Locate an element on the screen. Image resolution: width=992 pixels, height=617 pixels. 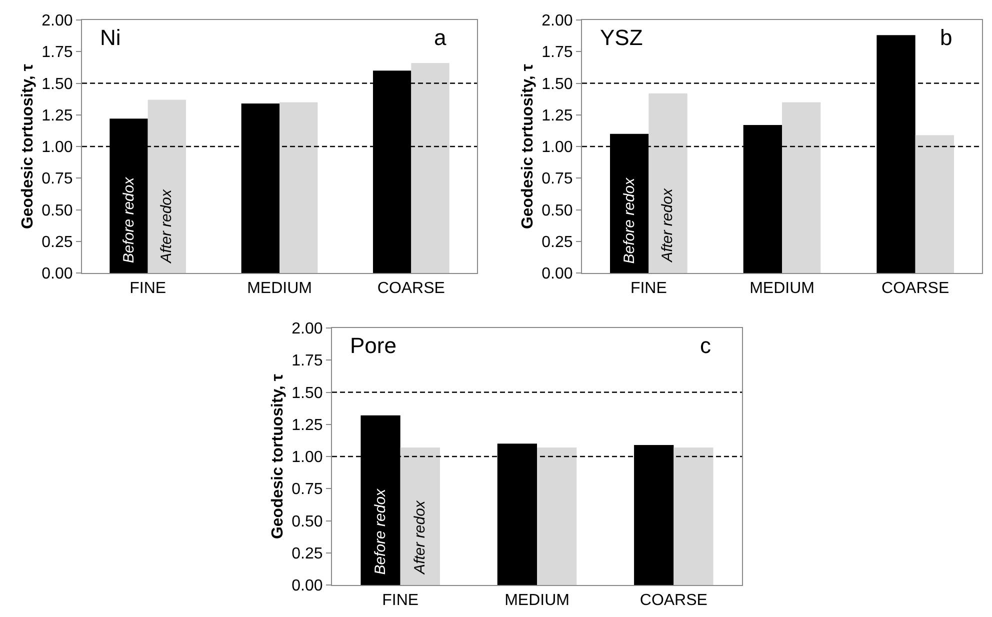
annotation: Ni is located at coordinates (110, 37).